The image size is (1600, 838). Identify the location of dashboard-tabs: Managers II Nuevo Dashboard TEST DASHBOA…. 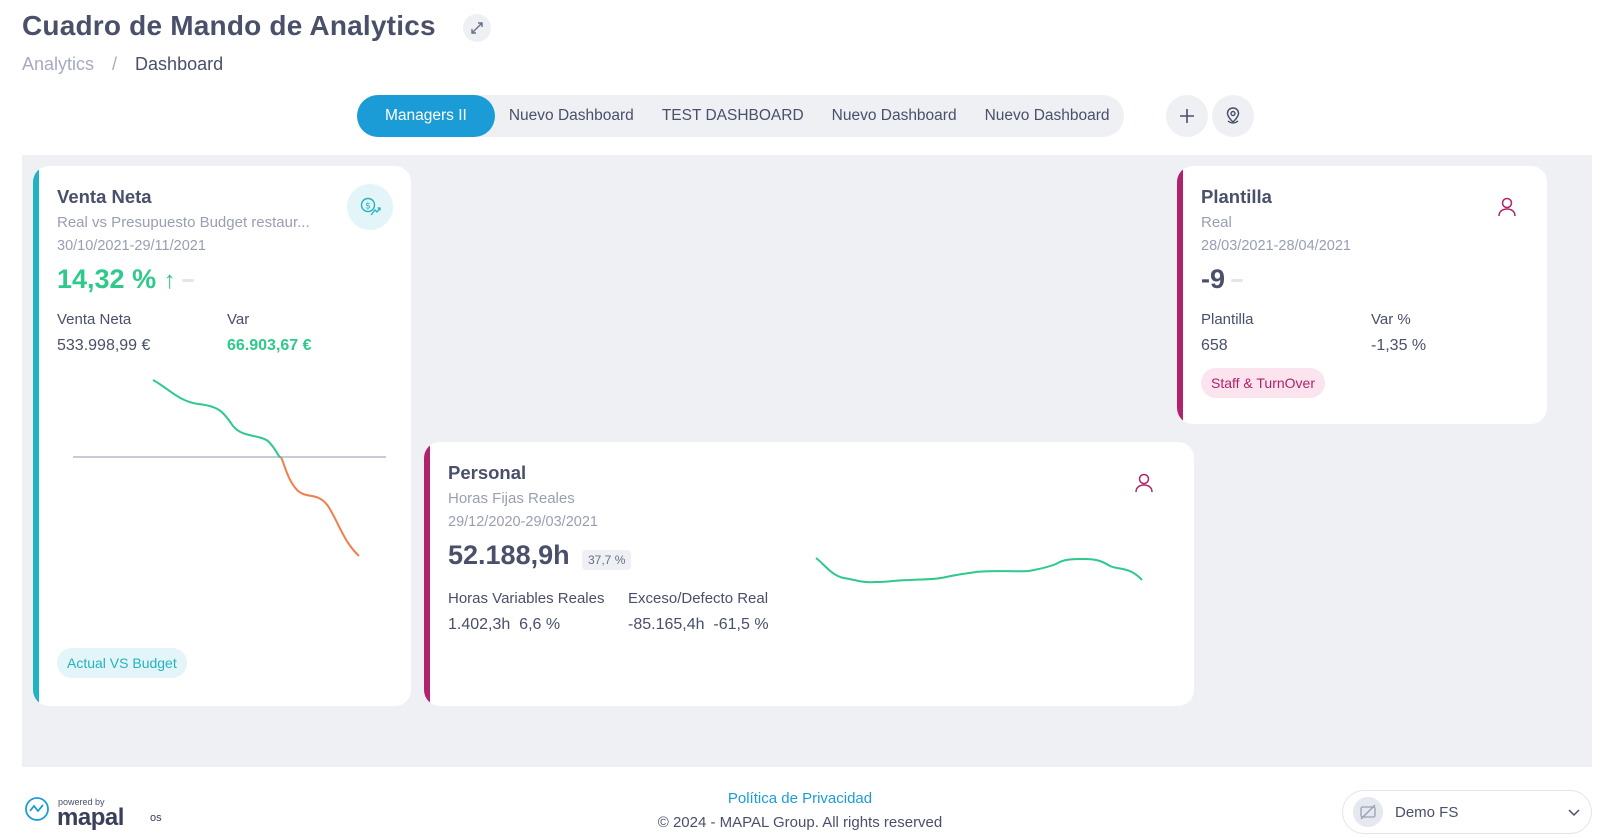
(740, 116).